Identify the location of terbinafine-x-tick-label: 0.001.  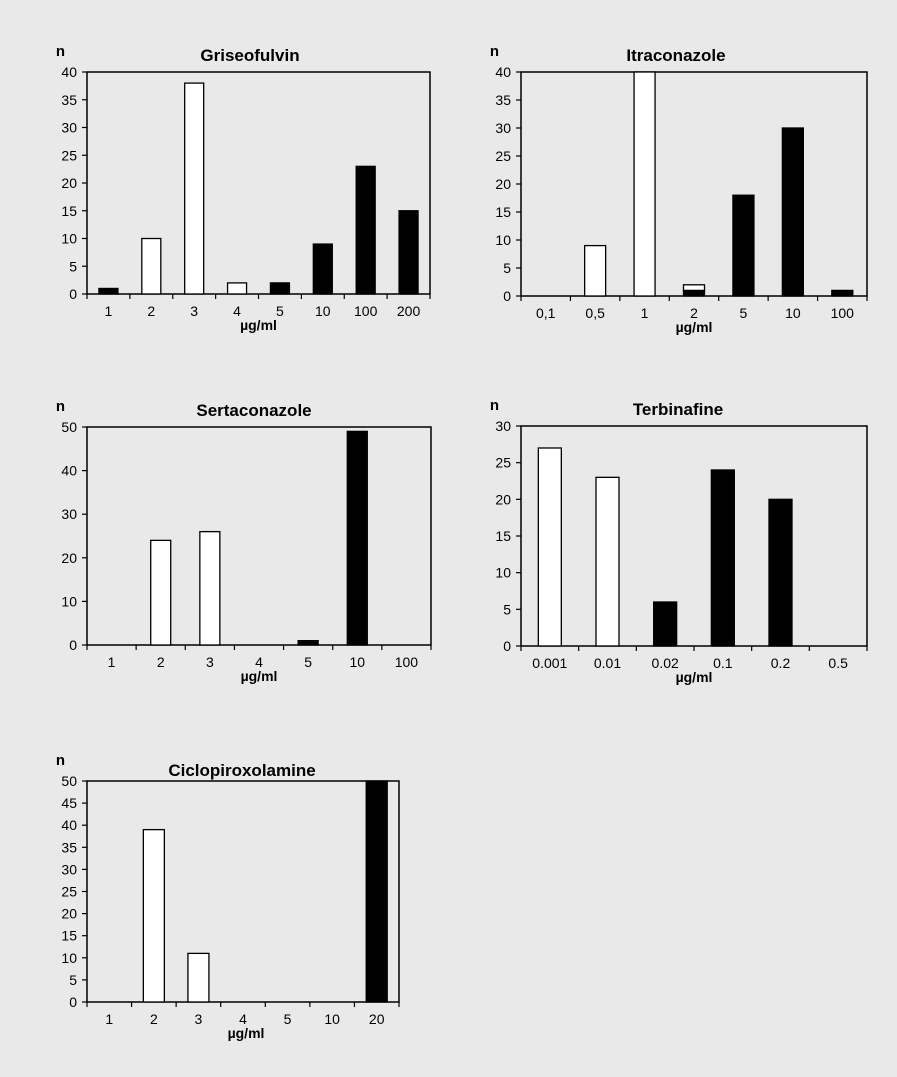
(549, 663).